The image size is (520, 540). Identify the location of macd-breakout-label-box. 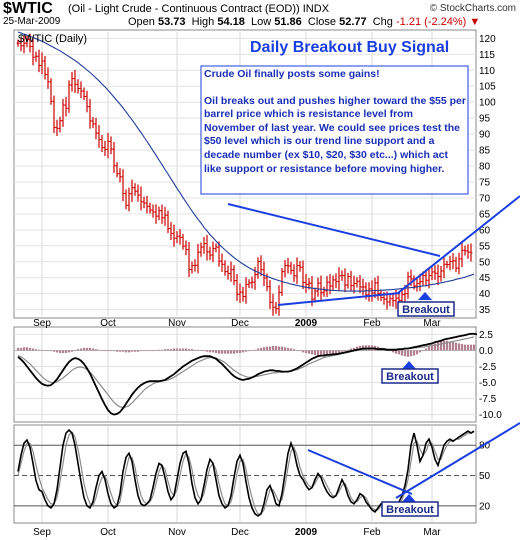
(410, 376).